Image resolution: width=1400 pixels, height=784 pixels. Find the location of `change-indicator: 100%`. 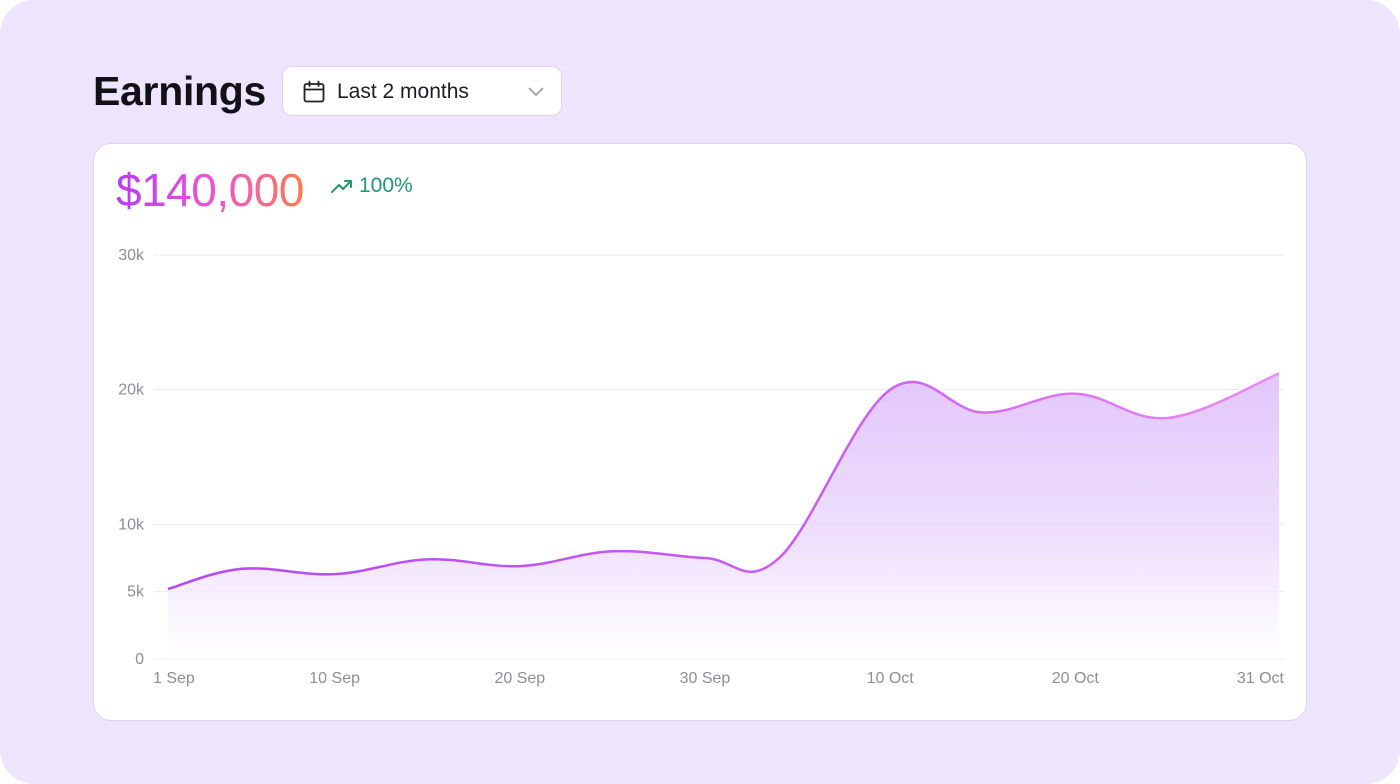

change-indicator: 100% is located at coordinates (371, 186).